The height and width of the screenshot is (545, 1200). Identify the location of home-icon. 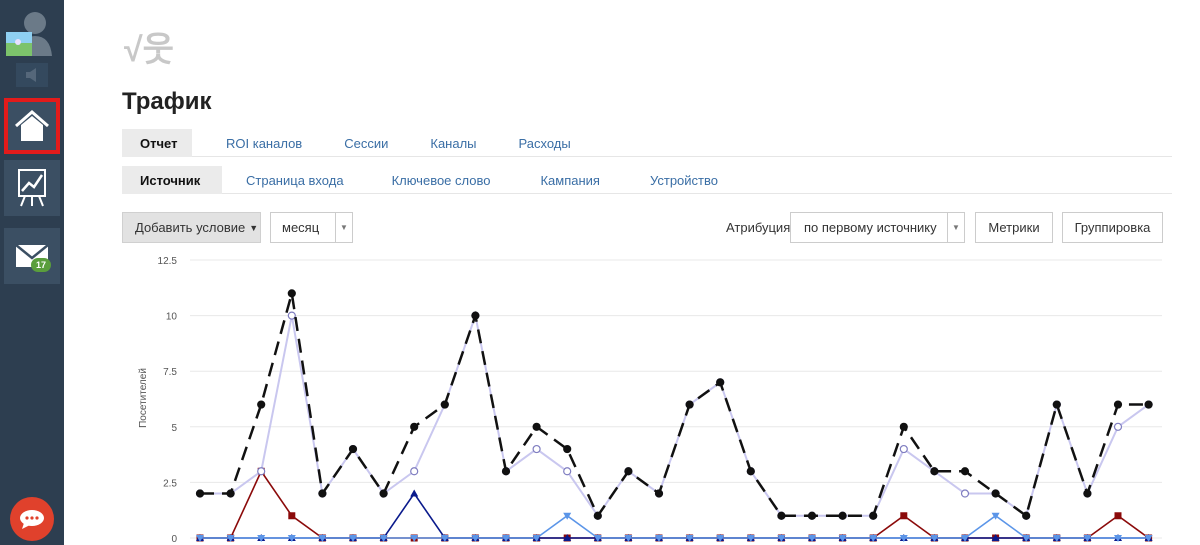
(32, 125).